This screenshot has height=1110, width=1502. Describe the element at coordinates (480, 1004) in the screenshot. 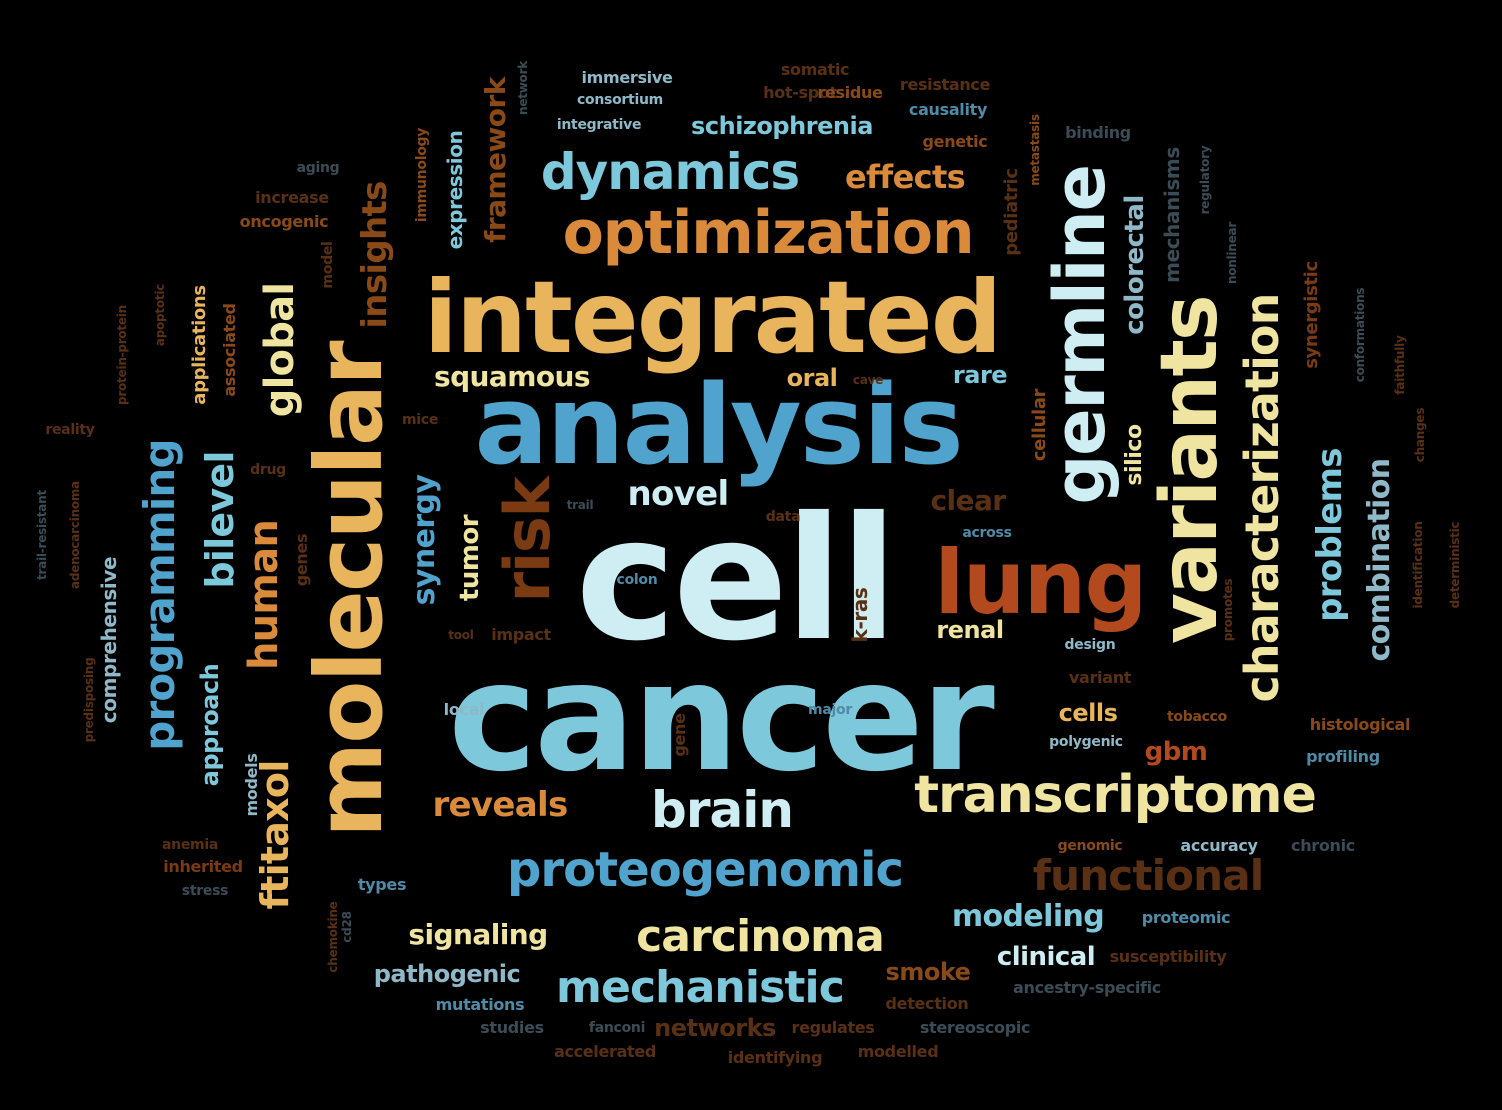

I see `cloud-word: mutations` at that location.